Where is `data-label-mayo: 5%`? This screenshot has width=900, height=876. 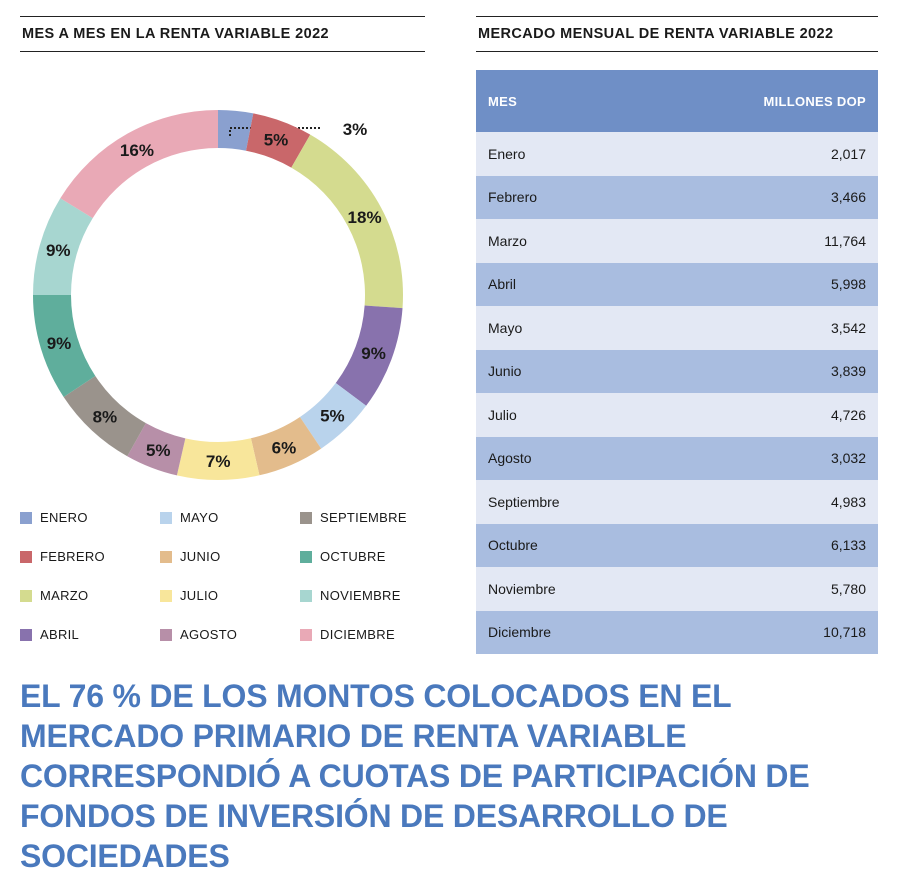
data-label-mayo: 5% is located at coordinates (332, 415).